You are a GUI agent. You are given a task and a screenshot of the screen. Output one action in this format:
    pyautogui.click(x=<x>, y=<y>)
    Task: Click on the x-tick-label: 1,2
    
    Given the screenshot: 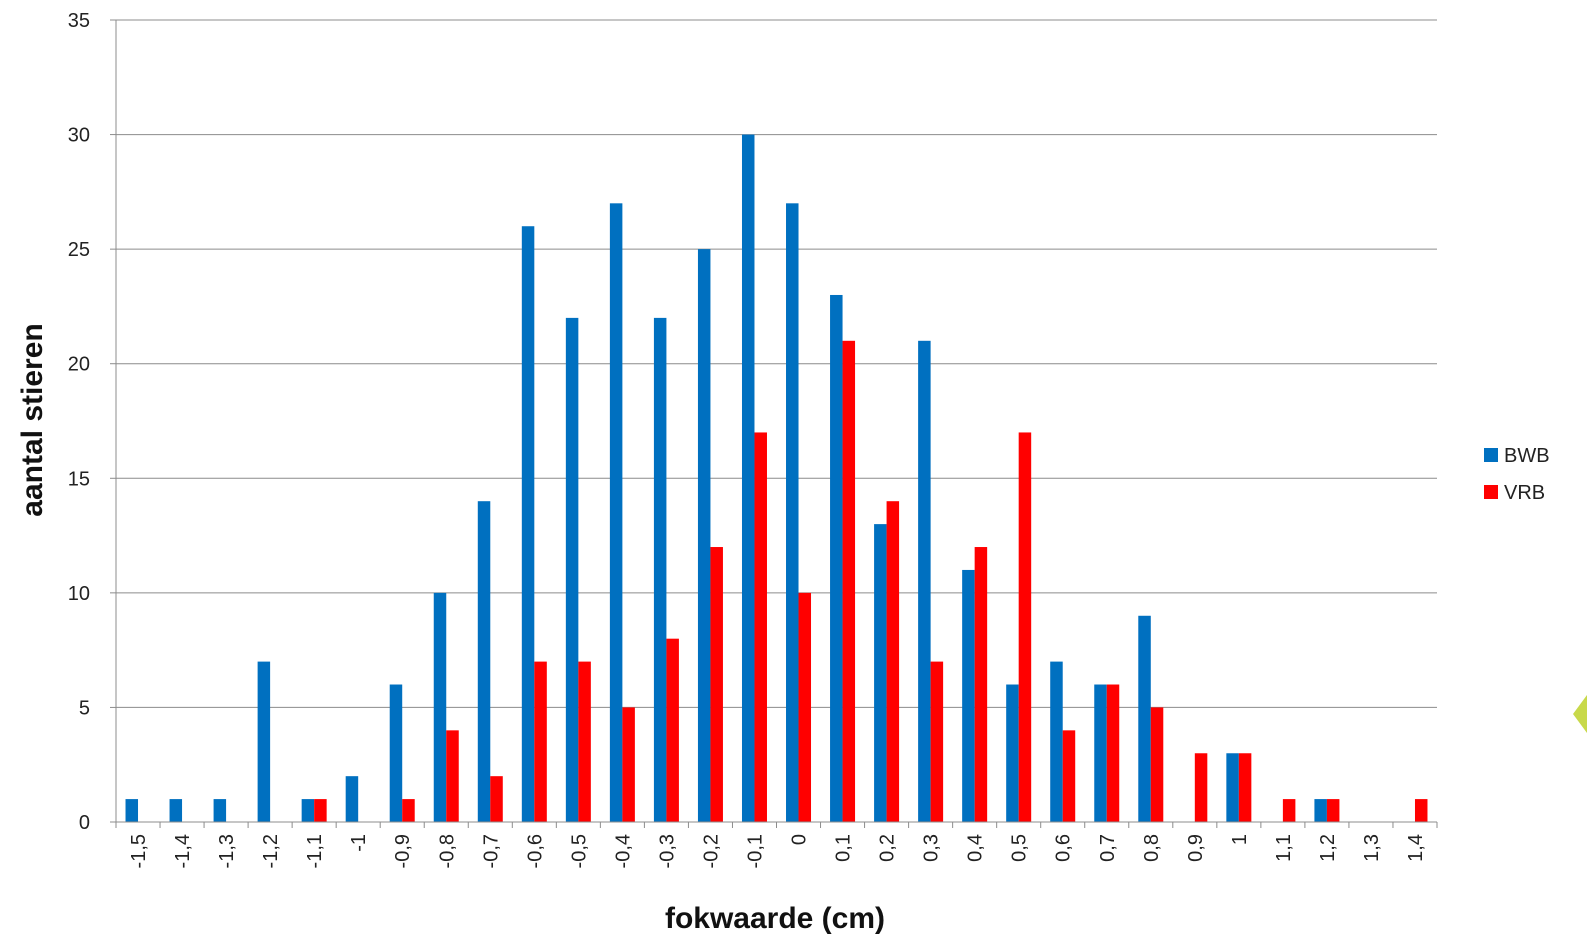 What is the action you would take?
    pyautogui.click(x=1328, y=848)
    